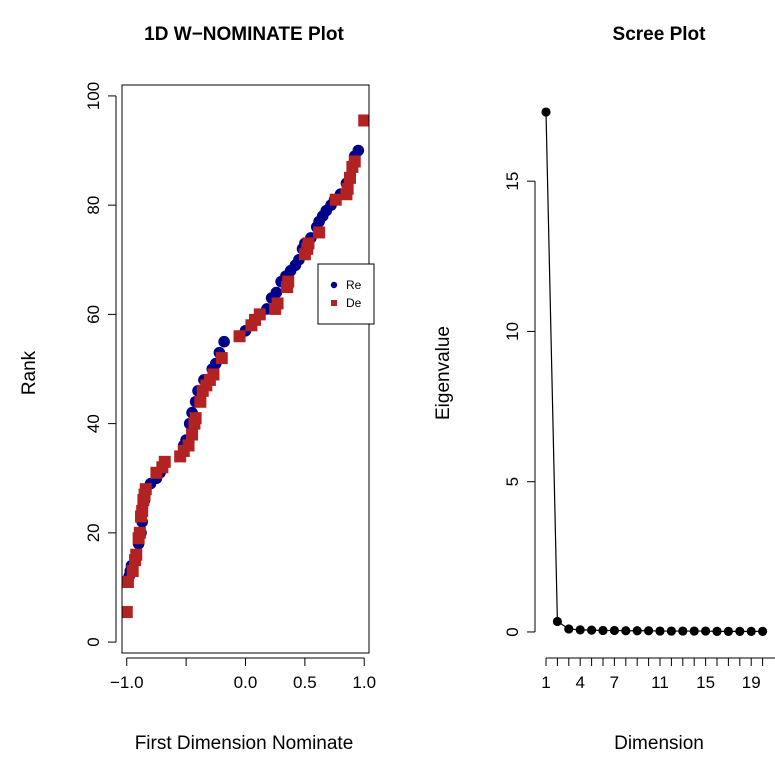  I want to click on x-tick-label: 11, so click(660, 682).